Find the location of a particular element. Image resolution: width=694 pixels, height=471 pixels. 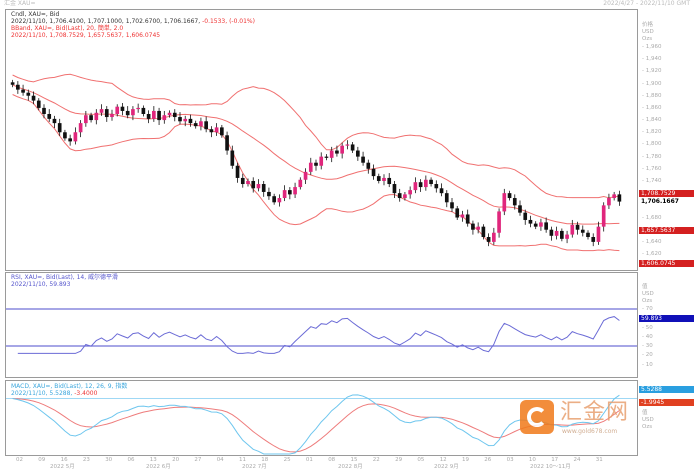

rsi-tick: - 40 is located at coordinates (647, 336).